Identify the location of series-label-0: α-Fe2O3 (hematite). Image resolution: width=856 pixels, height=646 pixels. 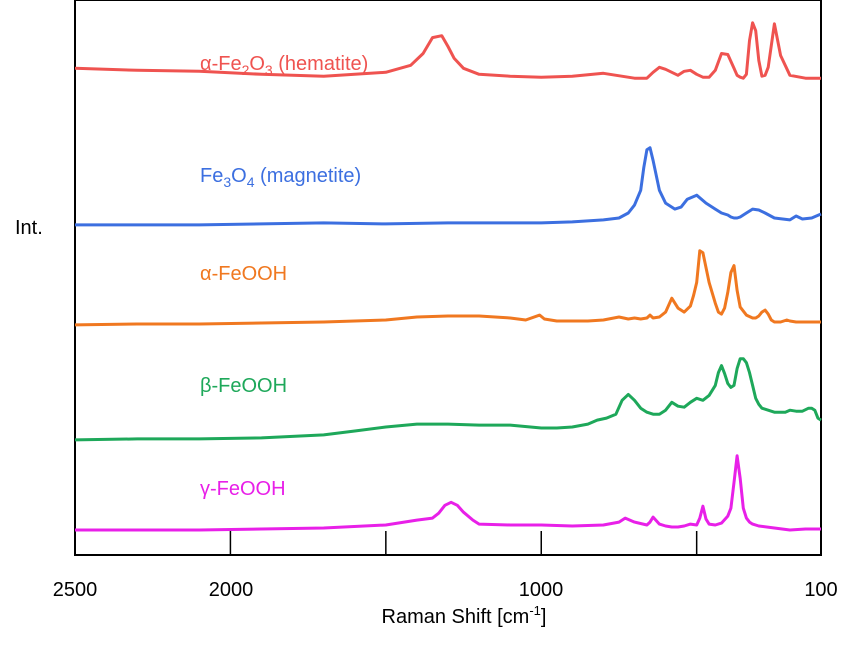
(284, 65).